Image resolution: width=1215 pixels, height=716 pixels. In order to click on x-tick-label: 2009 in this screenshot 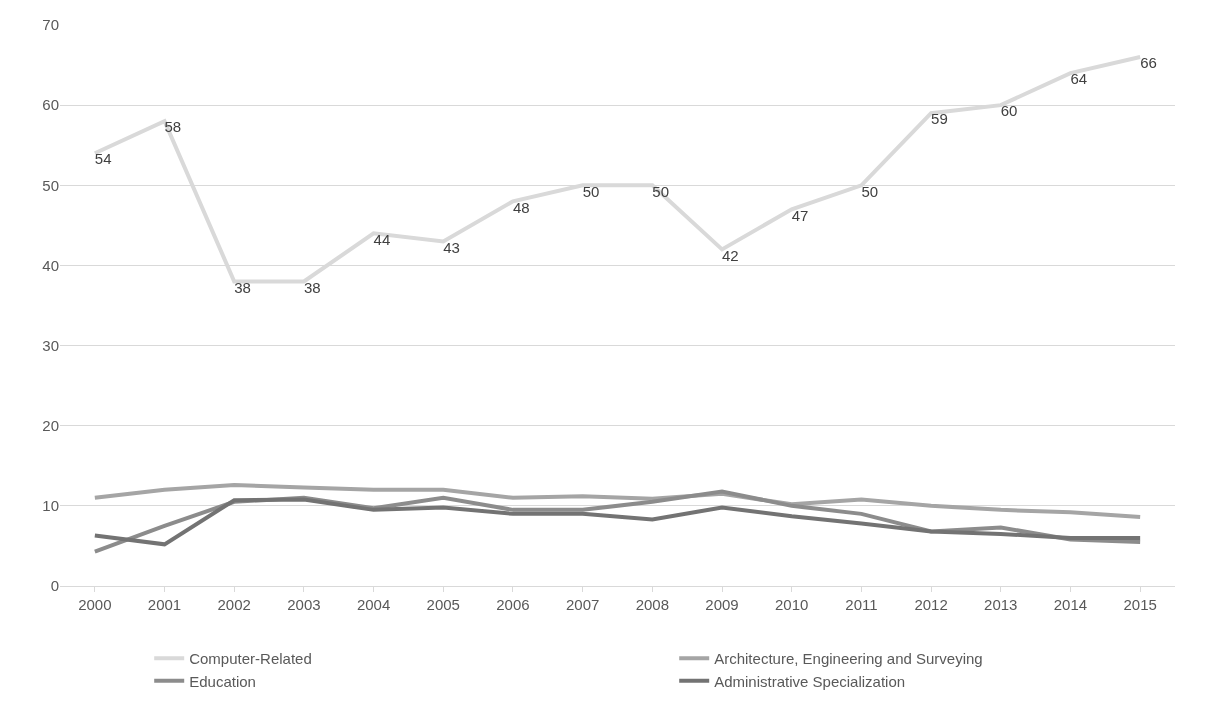, I will do `click(722, 604)`.